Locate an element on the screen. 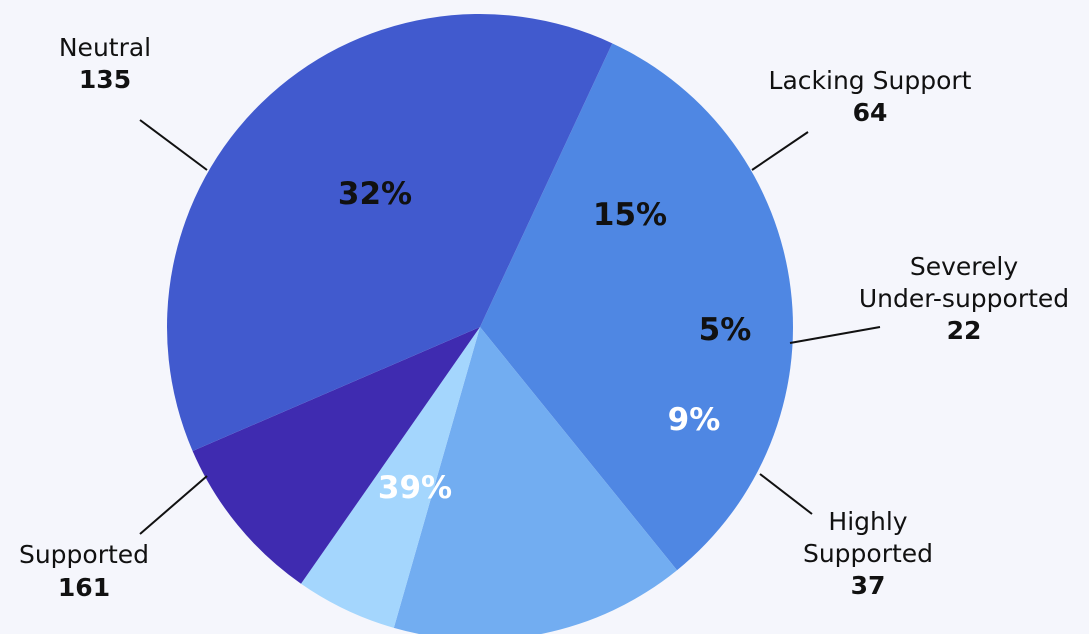 Image resolution: width=1089 pixels, height=634 pixels. pie-slice-highly-supported is located at coordinates (336, 455).